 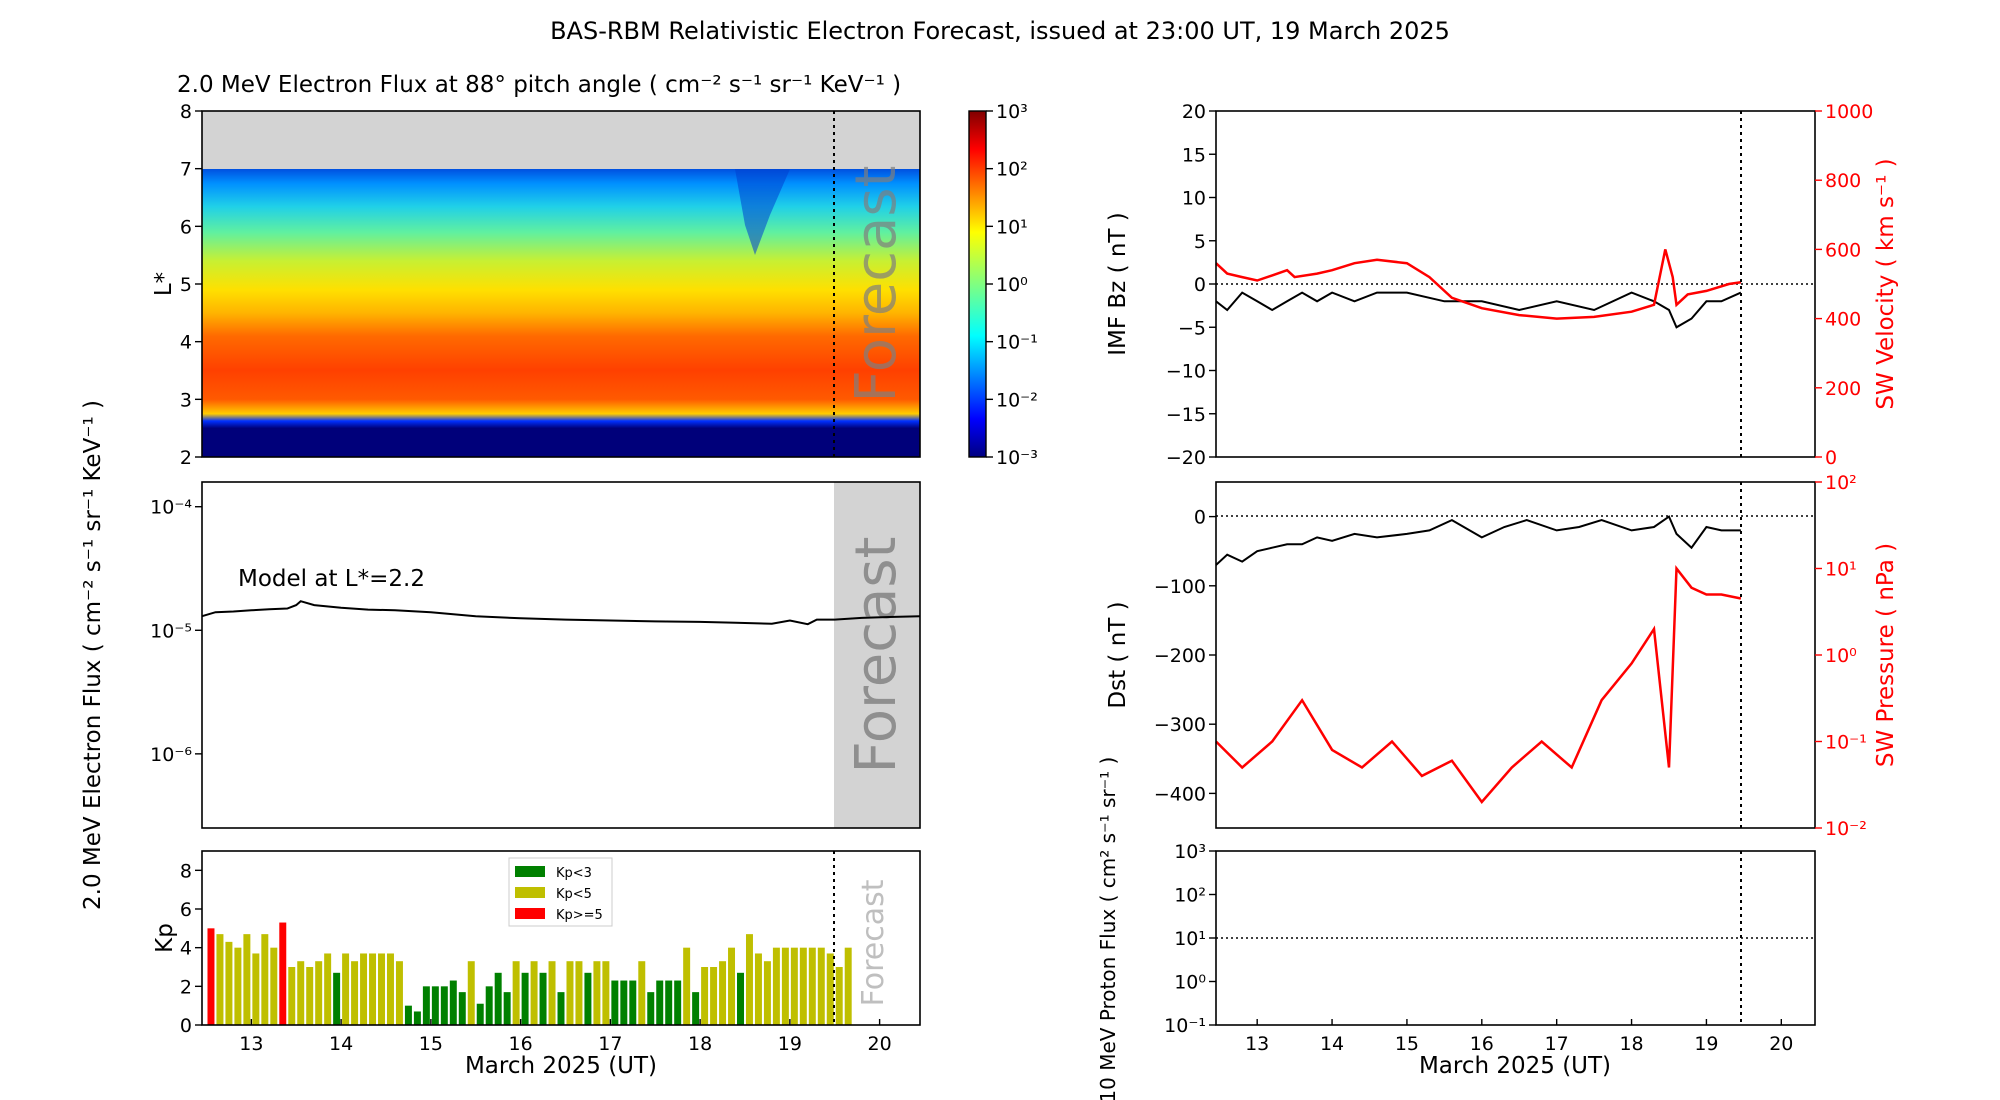 What do you see at coordinates (530, 913) in the screenshot?
I see `legend-swatch-high` at bounding box center [530, 913].